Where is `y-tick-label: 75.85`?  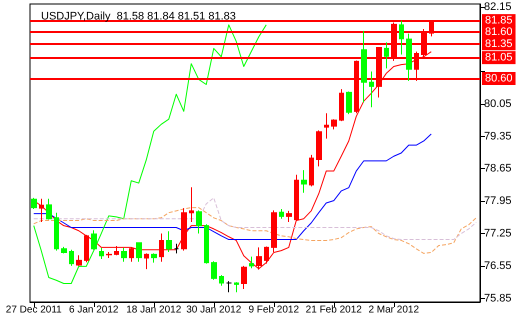
y-tick-label: 75.85 is located at coordinates (498, 298).